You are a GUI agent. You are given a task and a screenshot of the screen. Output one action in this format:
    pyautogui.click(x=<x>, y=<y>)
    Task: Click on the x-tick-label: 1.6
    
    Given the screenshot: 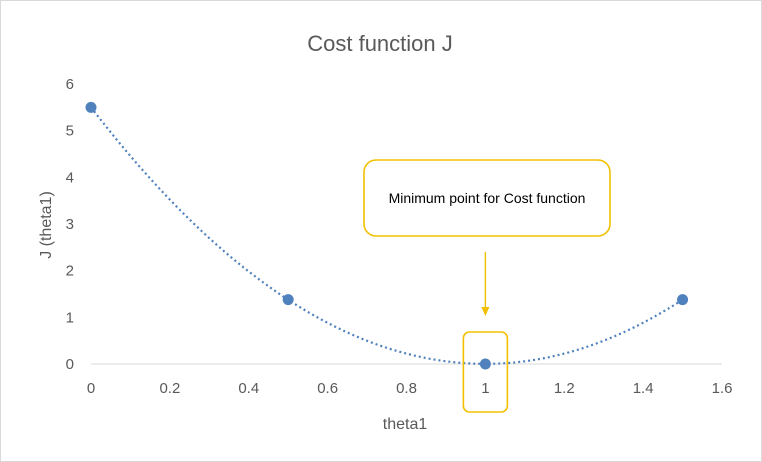 What is the action you would take?
    pyautogui.click(x=722, y=388)
    